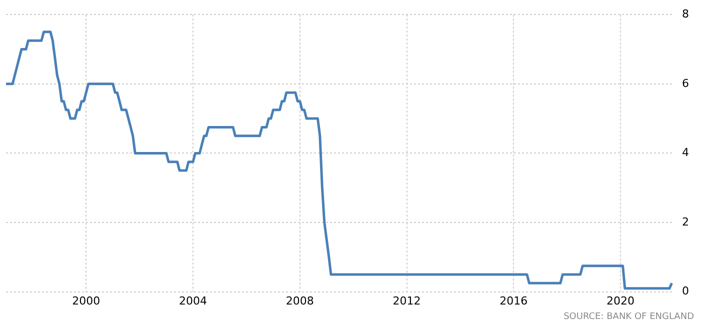 This screenshot has height=325, width=701. I want to click on y-tick-label: 4, so click(685, 153).